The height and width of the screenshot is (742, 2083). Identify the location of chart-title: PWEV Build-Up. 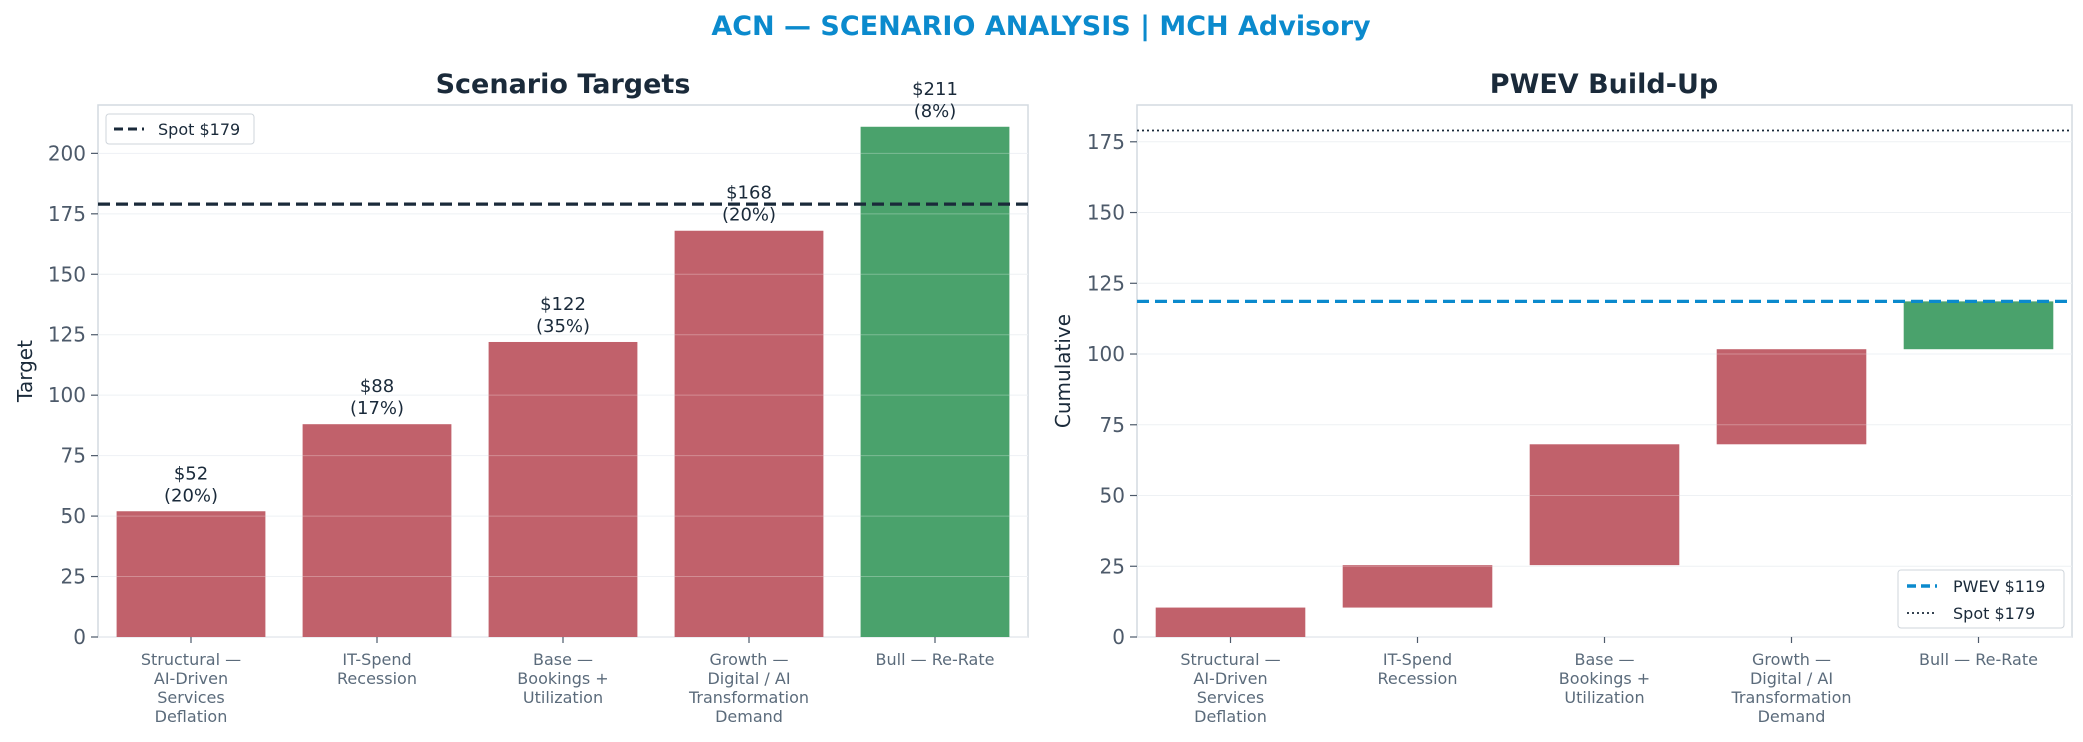
(1604, 84).